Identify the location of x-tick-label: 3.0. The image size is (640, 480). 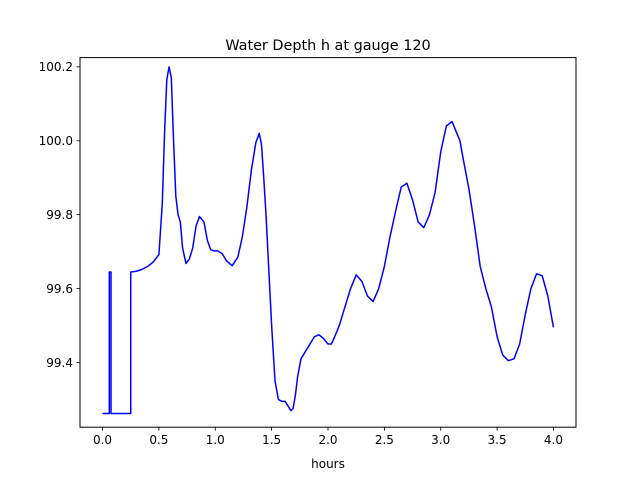
(440, 440).